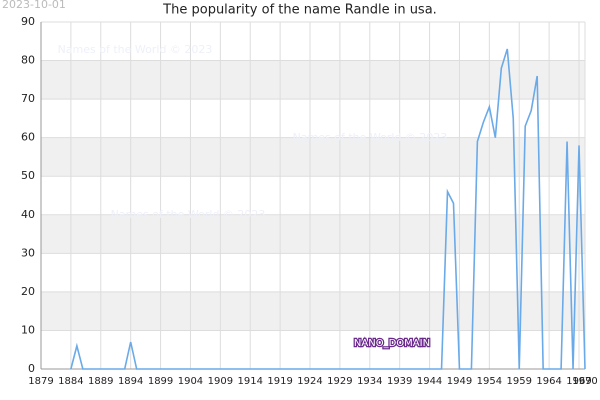  I want to click on x-tick-label: 1909, so click(220, 381).